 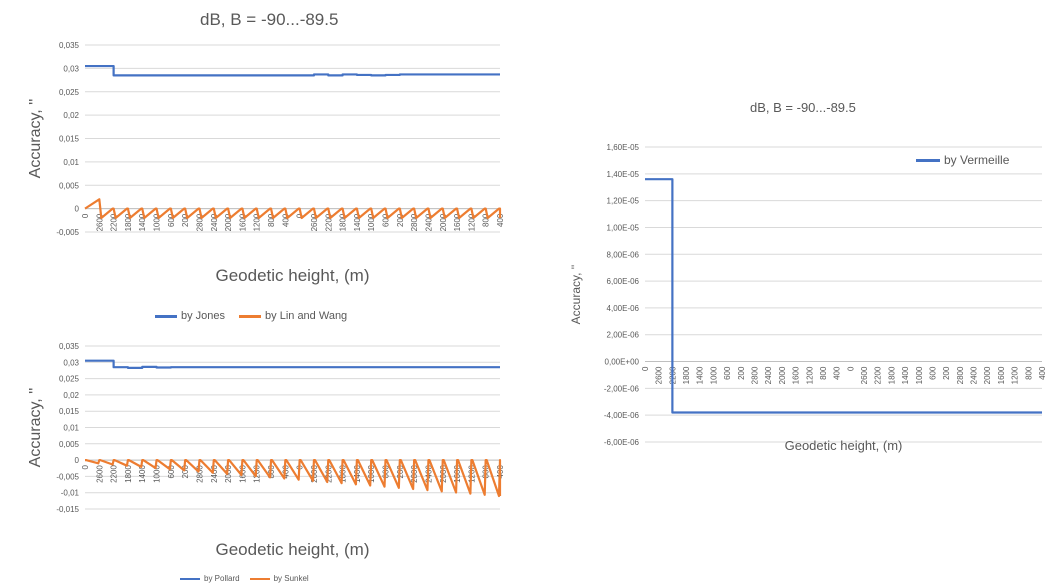 I want to click on y-tick-label: -6,00E-06, so click(x=622, y=442).